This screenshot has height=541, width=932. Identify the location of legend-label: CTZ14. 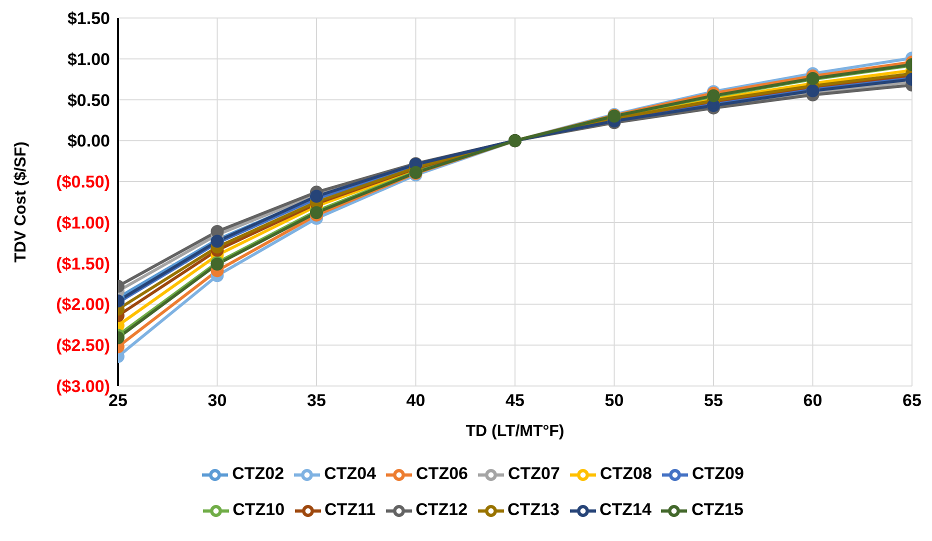
(626, 509).